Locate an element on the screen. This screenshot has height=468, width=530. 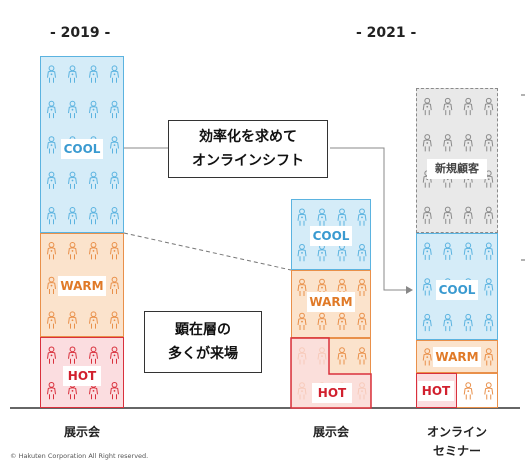
online-shift-callout: 効率化を求めて オンラインシフト is located at coordinates (248, 149).